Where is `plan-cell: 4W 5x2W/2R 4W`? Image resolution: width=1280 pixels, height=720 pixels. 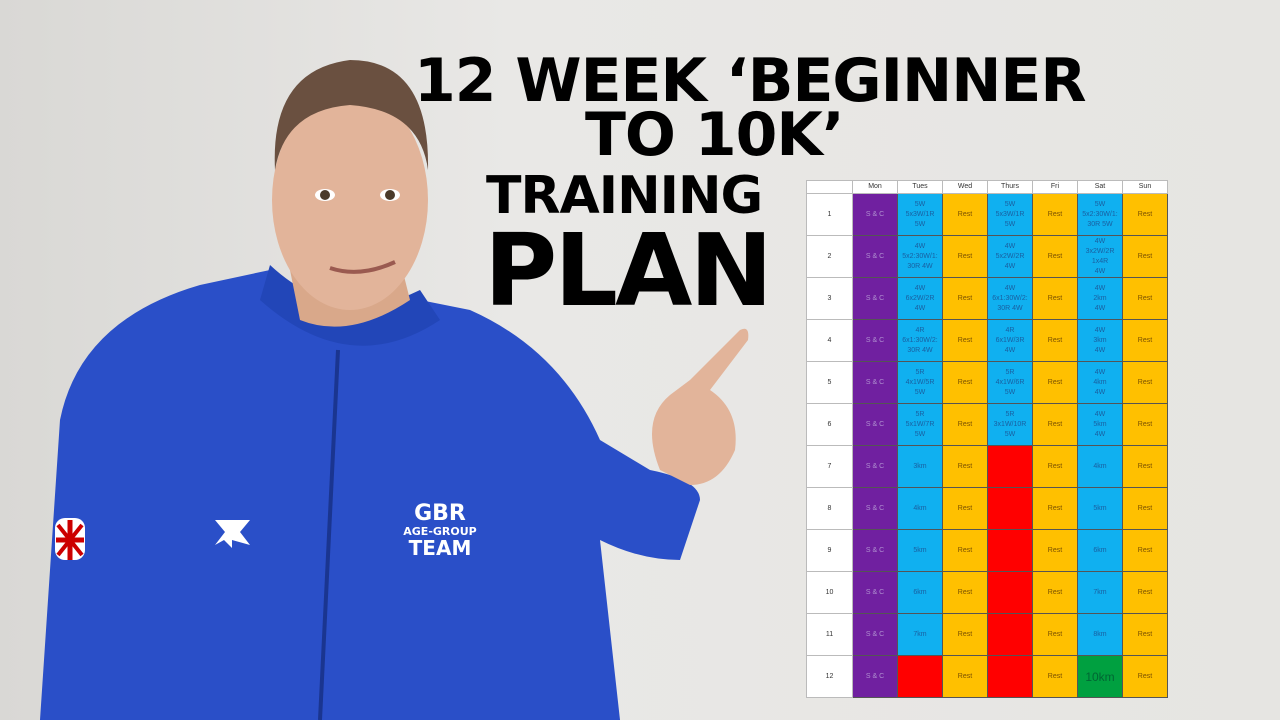
plan-cell: 4W 5x2W/2R 4W is located at coordinates (1010, 256).